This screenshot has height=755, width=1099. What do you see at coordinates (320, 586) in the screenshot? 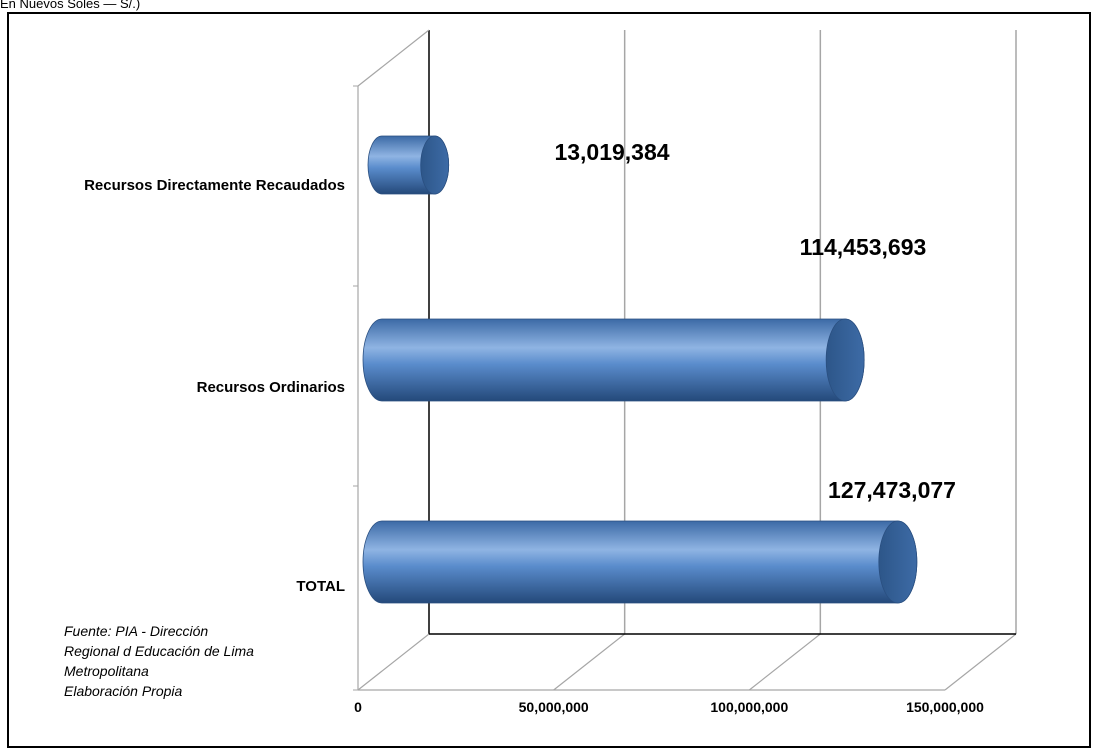
I see `category-label: TOTAL` at bounding box center [320, 586].